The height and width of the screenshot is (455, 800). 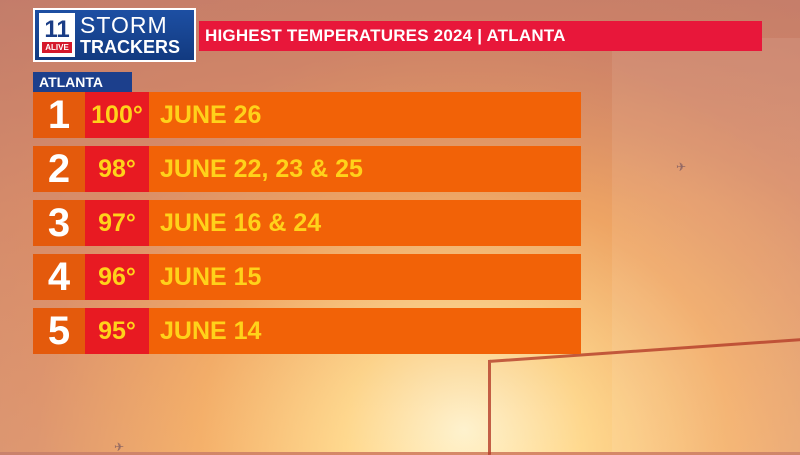 What do you see at coordinates (365, 277) in the screenshot?
I see `date-label: JUNE 15` at bounding box center [365, 277].